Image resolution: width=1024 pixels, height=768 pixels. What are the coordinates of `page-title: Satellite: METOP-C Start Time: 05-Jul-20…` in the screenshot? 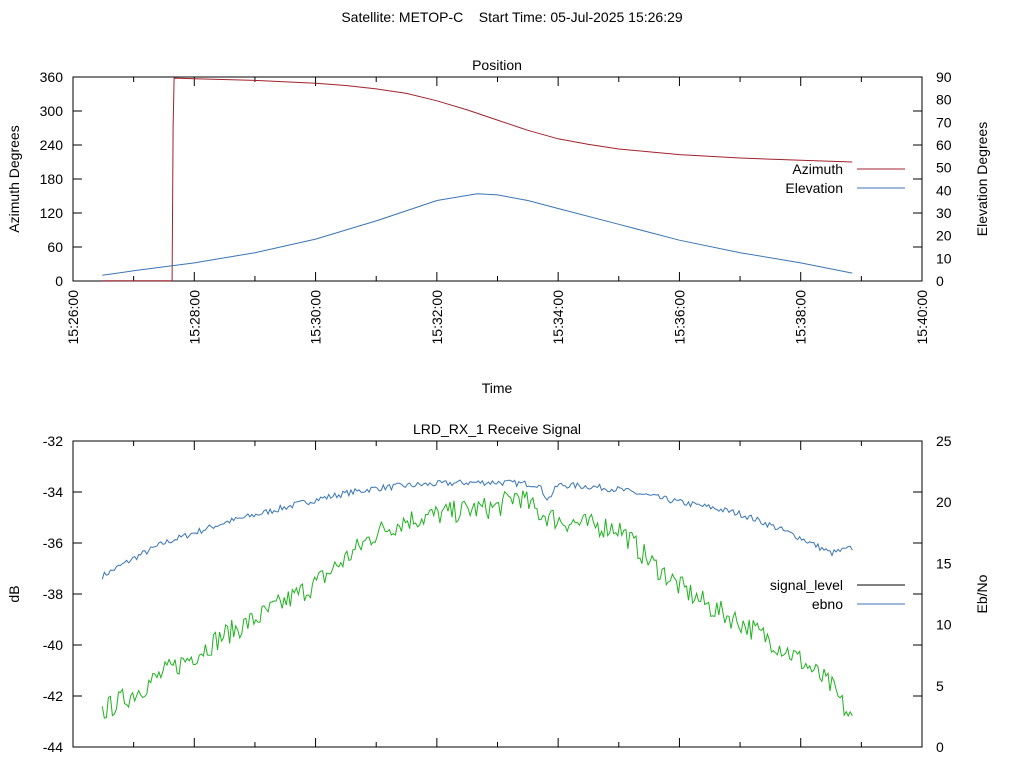 It's located at (512, 17).